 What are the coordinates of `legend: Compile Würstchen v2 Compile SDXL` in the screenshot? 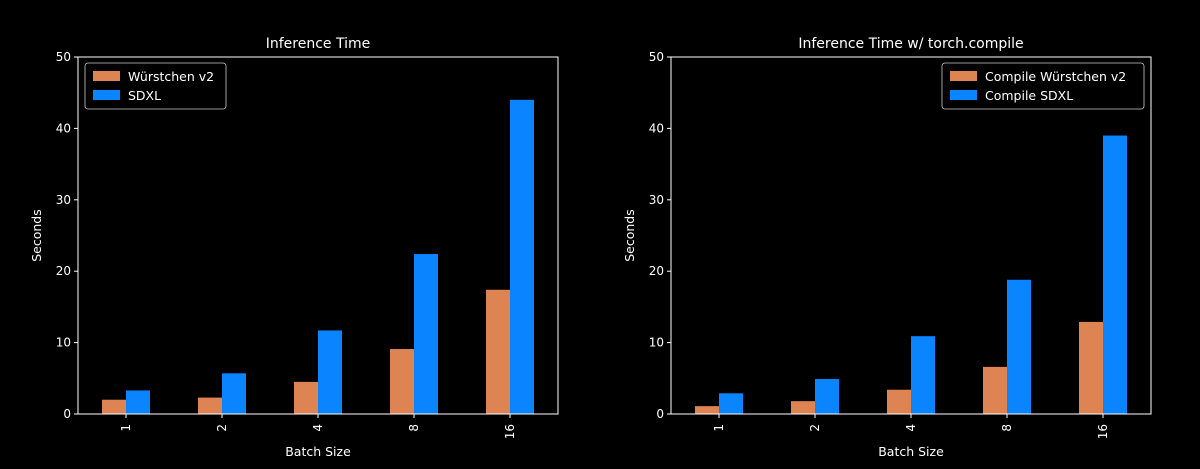 It's located at (1043, 86).